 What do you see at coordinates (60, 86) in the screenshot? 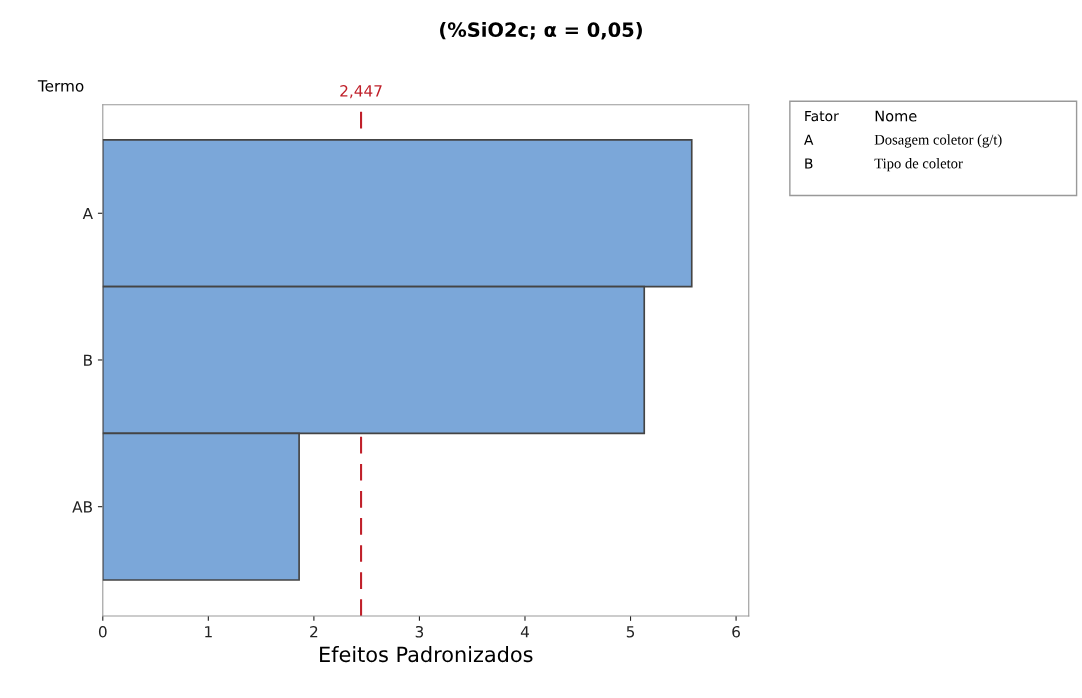
I see `y-axis-title: Termo` at bounding box center [60, 86].